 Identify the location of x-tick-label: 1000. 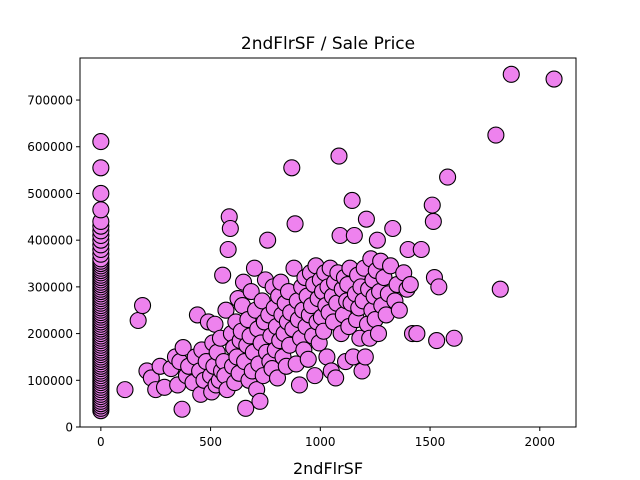
(320, 442).